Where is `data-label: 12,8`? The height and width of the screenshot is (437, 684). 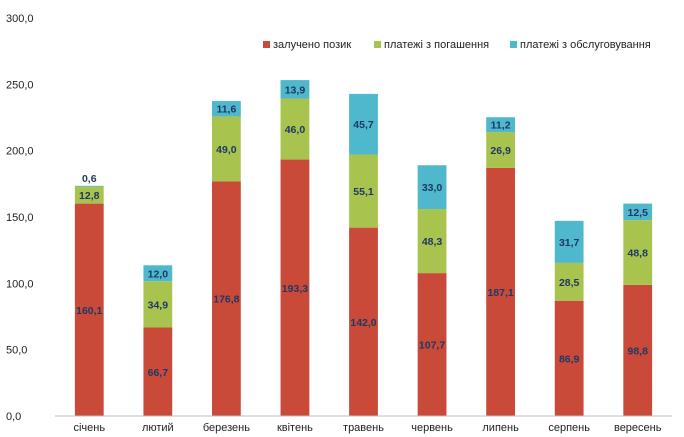 data-label: 12,8 is located at coordinates (89, 196).